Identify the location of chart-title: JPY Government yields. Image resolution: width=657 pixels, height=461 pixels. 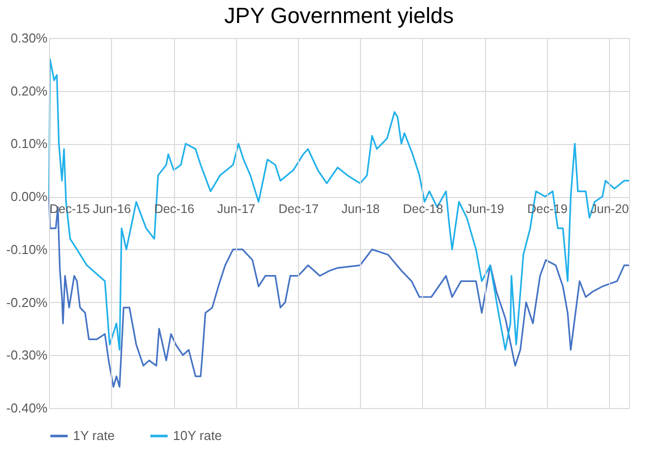
(339, 15).